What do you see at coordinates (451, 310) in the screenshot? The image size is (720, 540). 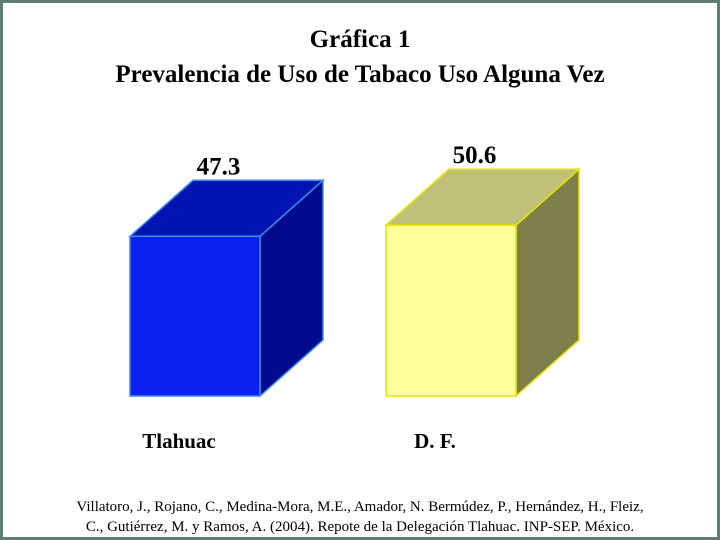 I see `bar-front-d-f` at bounding box center [451, 310].